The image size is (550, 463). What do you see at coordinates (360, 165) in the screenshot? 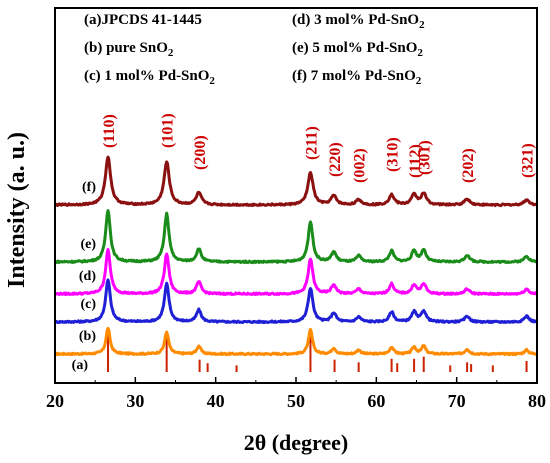
I see `hkl-label: (002)` at bounding box center [360, 165].